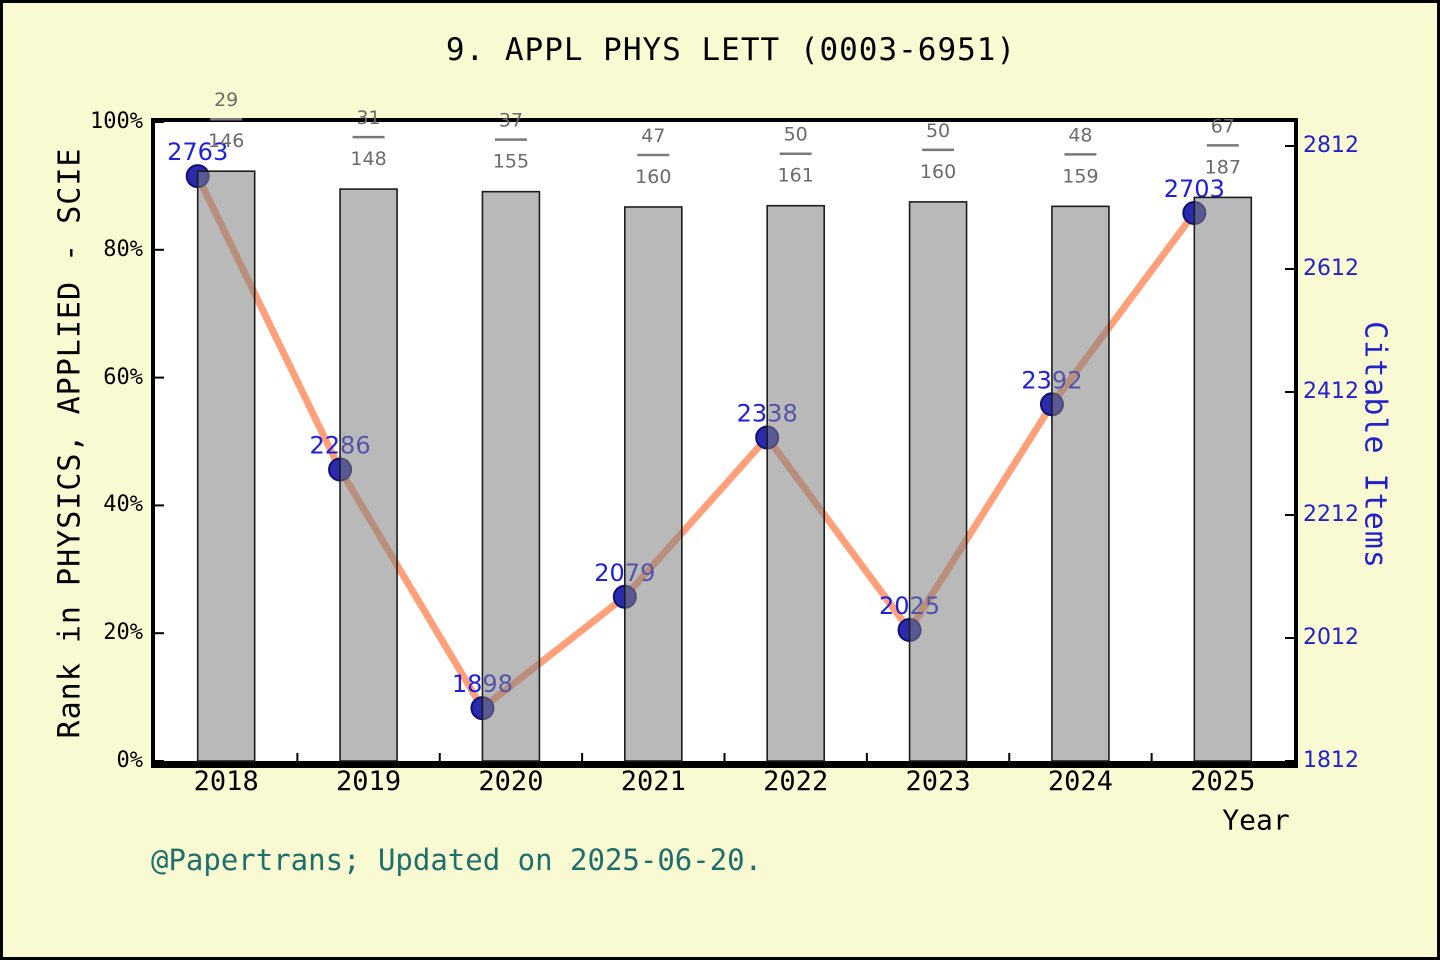 The height and width of the screenshot is (960, 1440). Describe the element at coordinates (653, 177) in the screenshot. I see `rank-denominator-2021: 160` at that location.